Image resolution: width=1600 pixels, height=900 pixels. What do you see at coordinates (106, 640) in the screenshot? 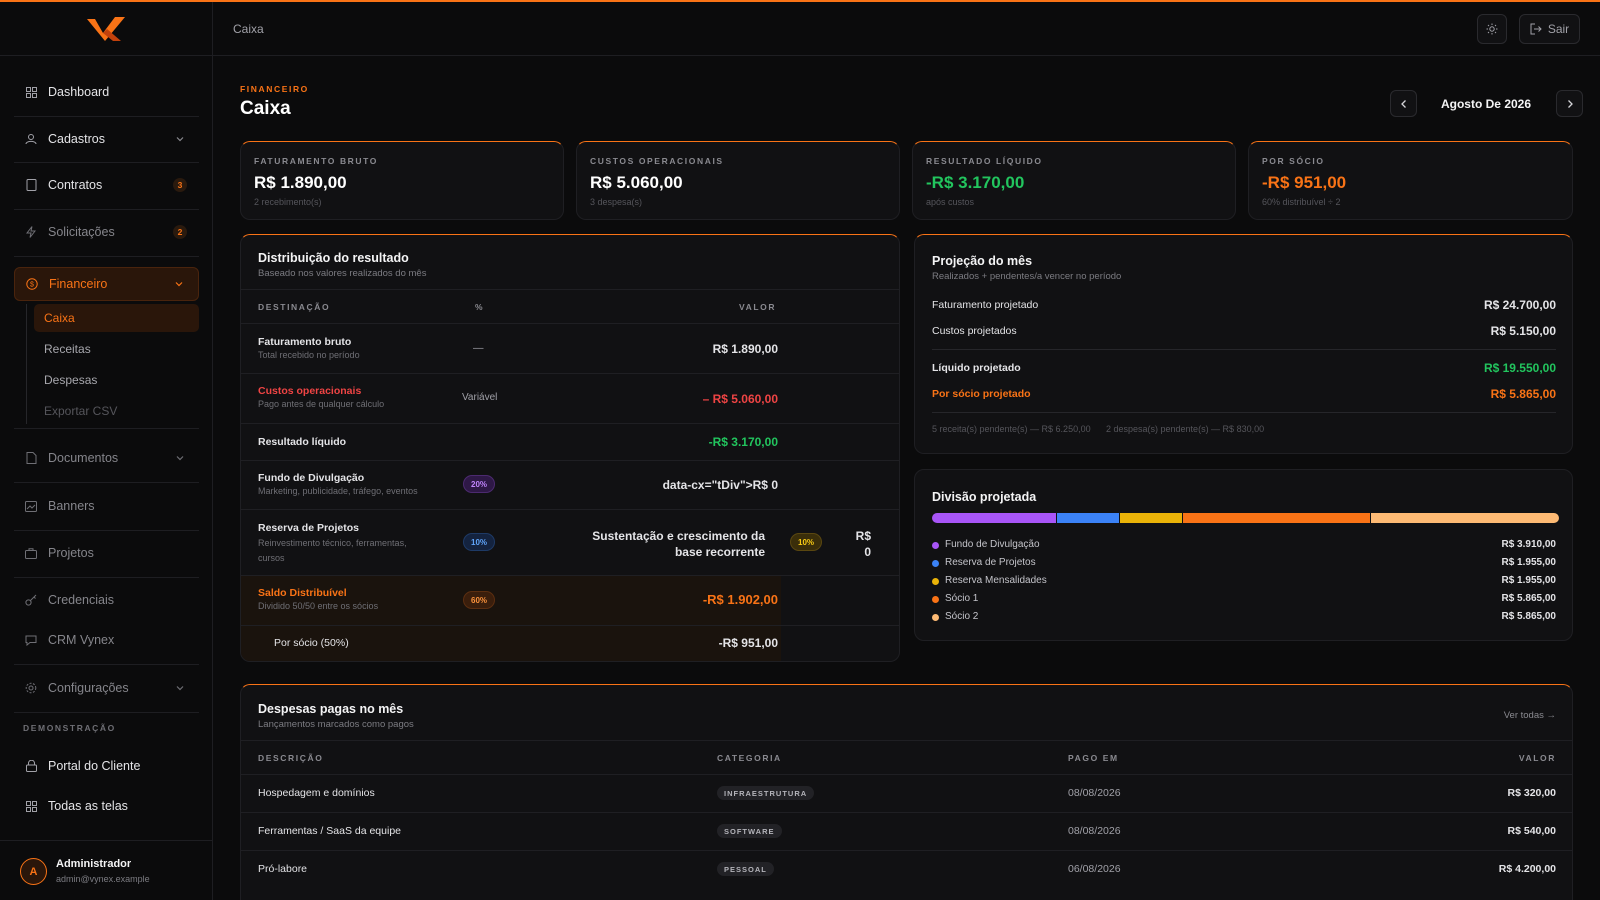
I see `sidebar-item-crm-vynex: CRM Vynex` at bounding box center [106, 640].